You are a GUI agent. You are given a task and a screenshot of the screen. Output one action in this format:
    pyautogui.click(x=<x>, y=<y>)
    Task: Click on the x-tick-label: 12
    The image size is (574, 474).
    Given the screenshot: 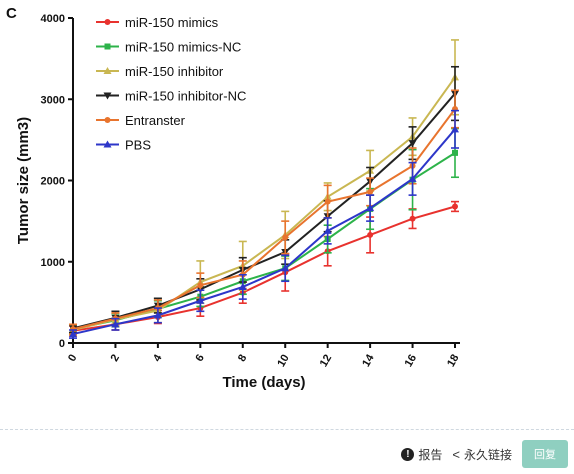 What is the action you would take?
    pyautogui.click(x=326, y=361)
    